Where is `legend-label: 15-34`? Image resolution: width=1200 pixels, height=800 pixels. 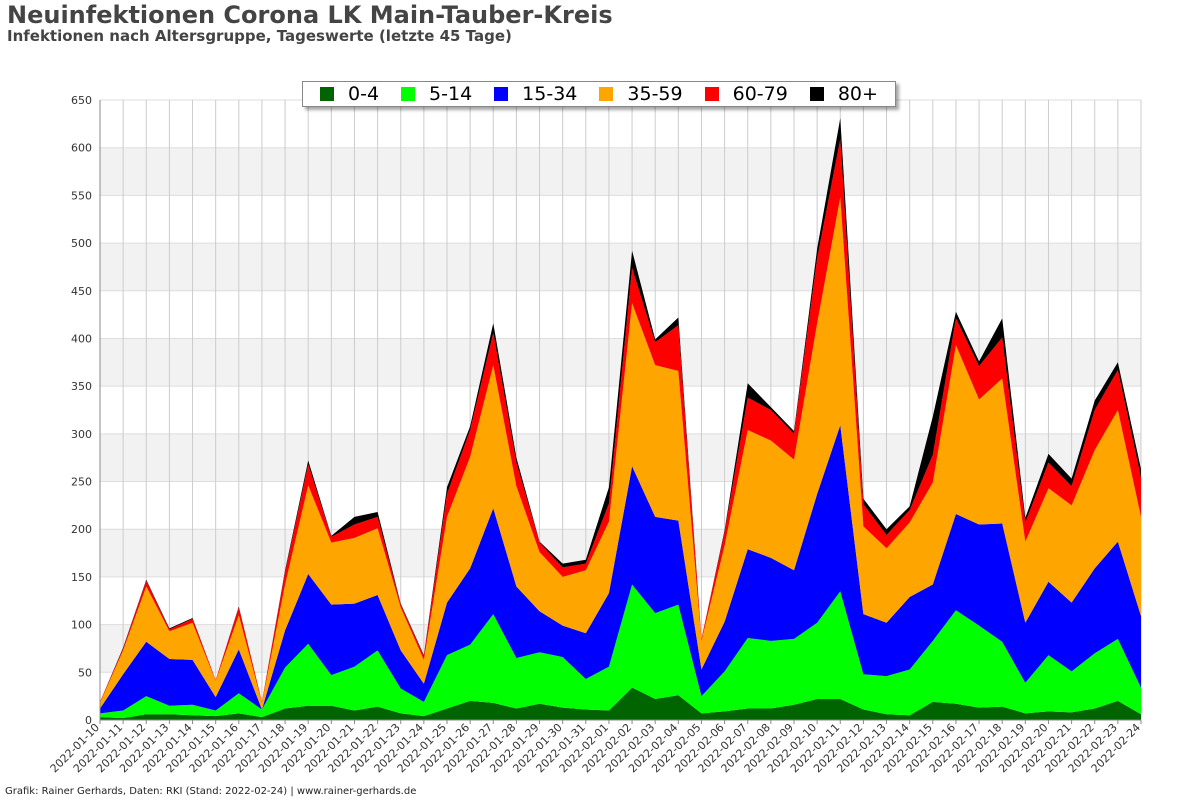
legend-label: 15-34 is located at coordinates (550, 94).